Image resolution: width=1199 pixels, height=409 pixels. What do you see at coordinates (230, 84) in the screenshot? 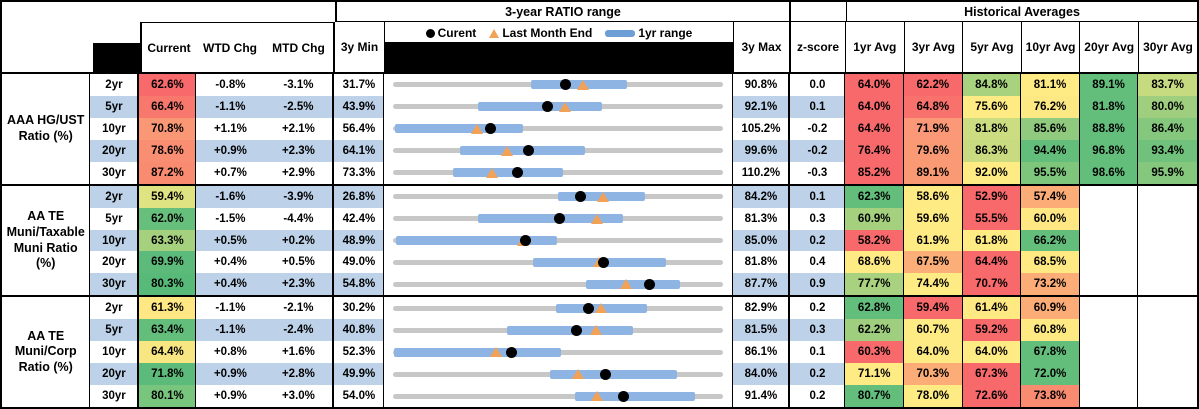
I see `wtd-chg-cell: -0.8%` at bounding box center [230, 84].